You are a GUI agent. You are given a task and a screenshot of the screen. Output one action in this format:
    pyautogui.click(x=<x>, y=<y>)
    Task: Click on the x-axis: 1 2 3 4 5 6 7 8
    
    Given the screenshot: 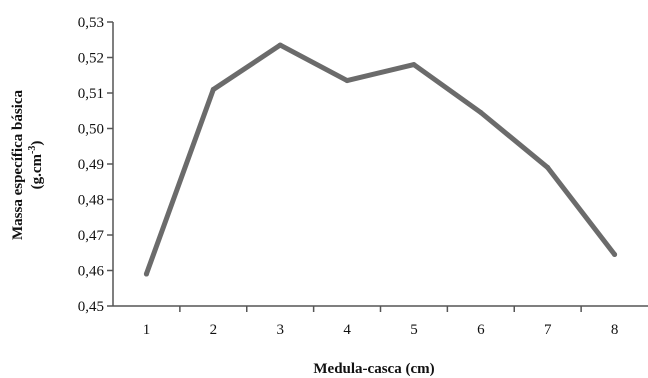 What is the action you would take?
    pyautogui.click(x=380, y=321)
    